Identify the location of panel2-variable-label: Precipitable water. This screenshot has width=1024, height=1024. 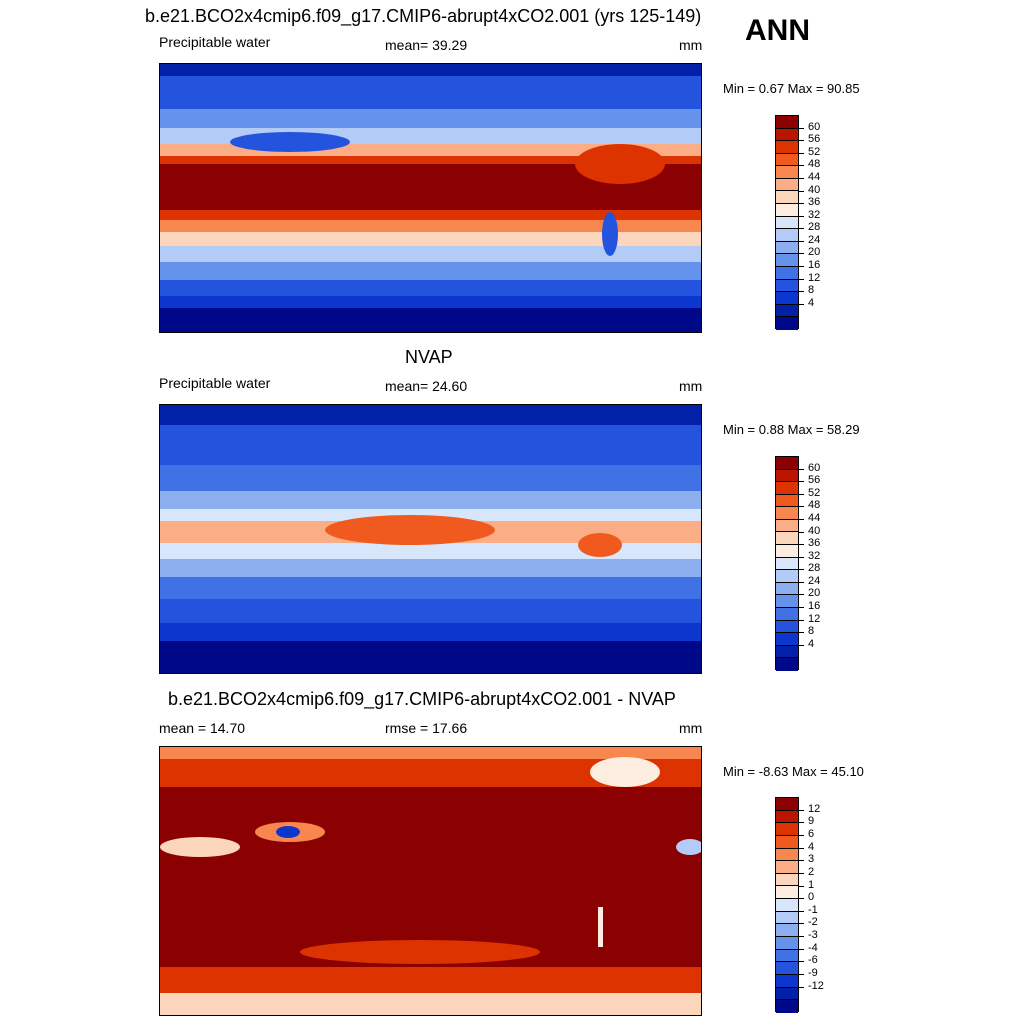
(215, 383).